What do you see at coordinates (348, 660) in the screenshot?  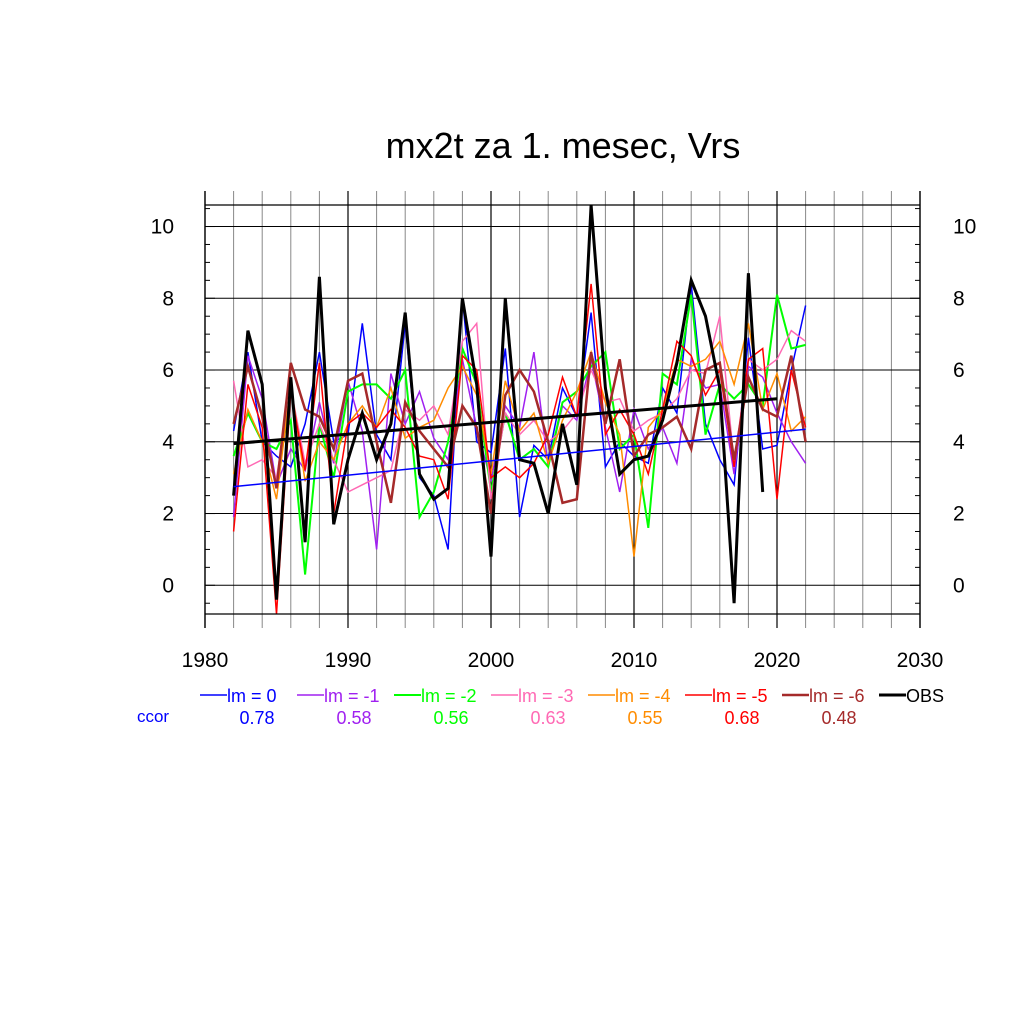 I see `x-tick-label: 1990` at bounding box center [348, 660].